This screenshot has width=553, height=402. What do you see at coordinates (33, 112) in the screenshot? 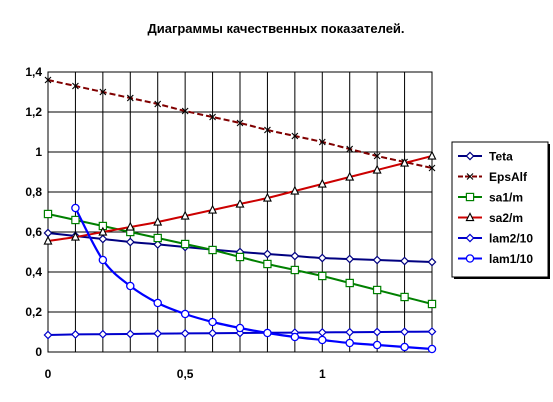
I see `y-tick-label: 1,2` at bounding box center [33, 112].